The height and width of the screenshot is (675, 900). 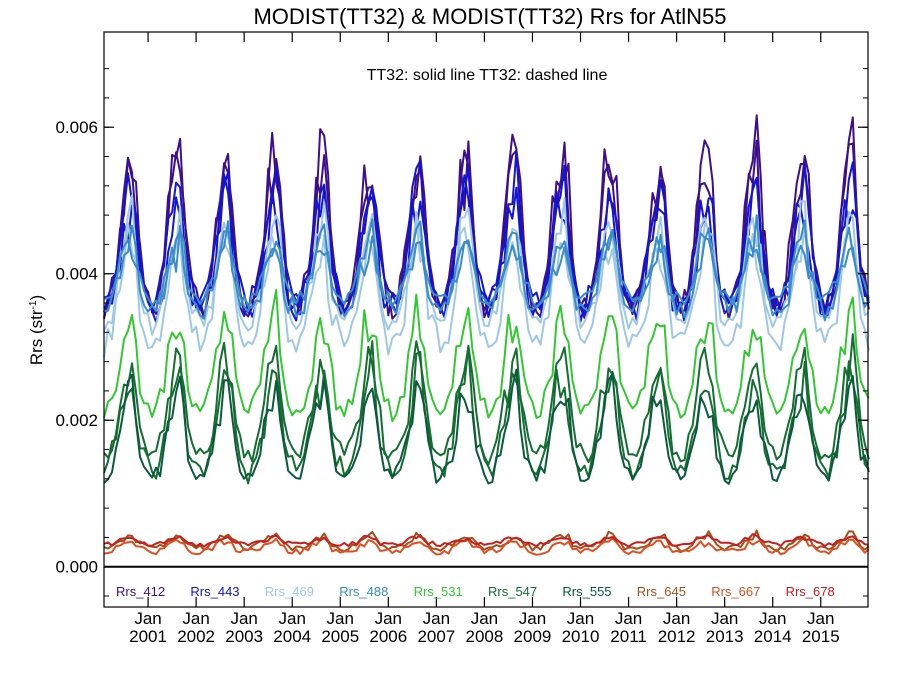 What do you see at coordinates (436, 636) in the screenshot?
I see `x-tick-year: 2007` at bounding box center [436, 636].